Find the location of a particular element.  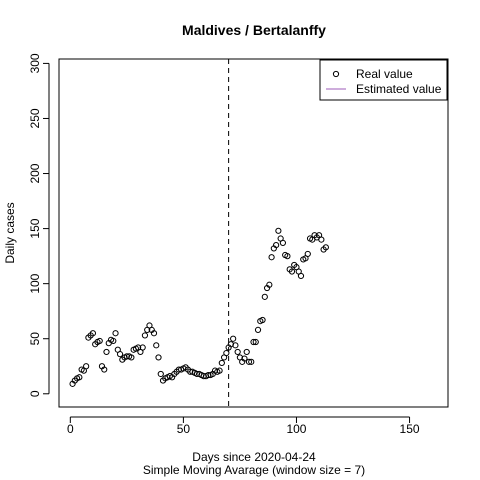

x-axis-sublabel: Simple Moving Avarage (window size = 7) is located at coordinates (254, 470).